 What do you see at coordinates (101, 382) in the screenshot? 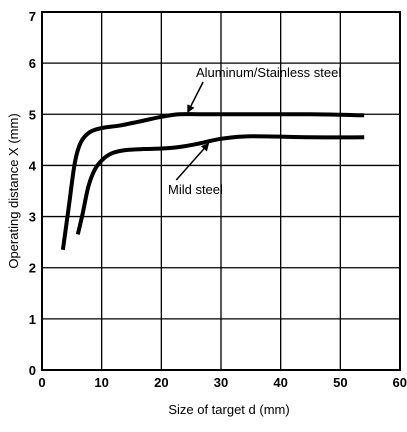
I see `x-tick-label-10: 10` at bounding box center [101, 382].